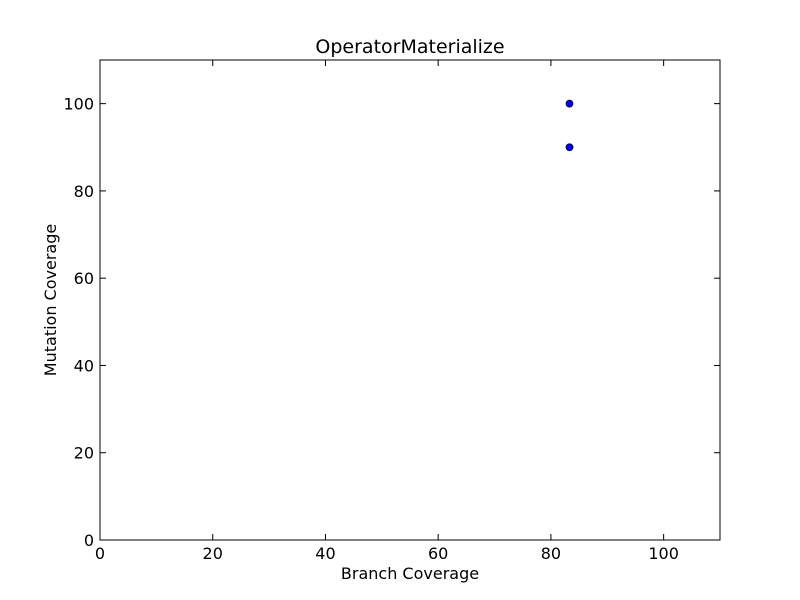  What do you see at coordinates (569, 125) in the screenshot?
I see `data-points` at bounding box center [569, 125].